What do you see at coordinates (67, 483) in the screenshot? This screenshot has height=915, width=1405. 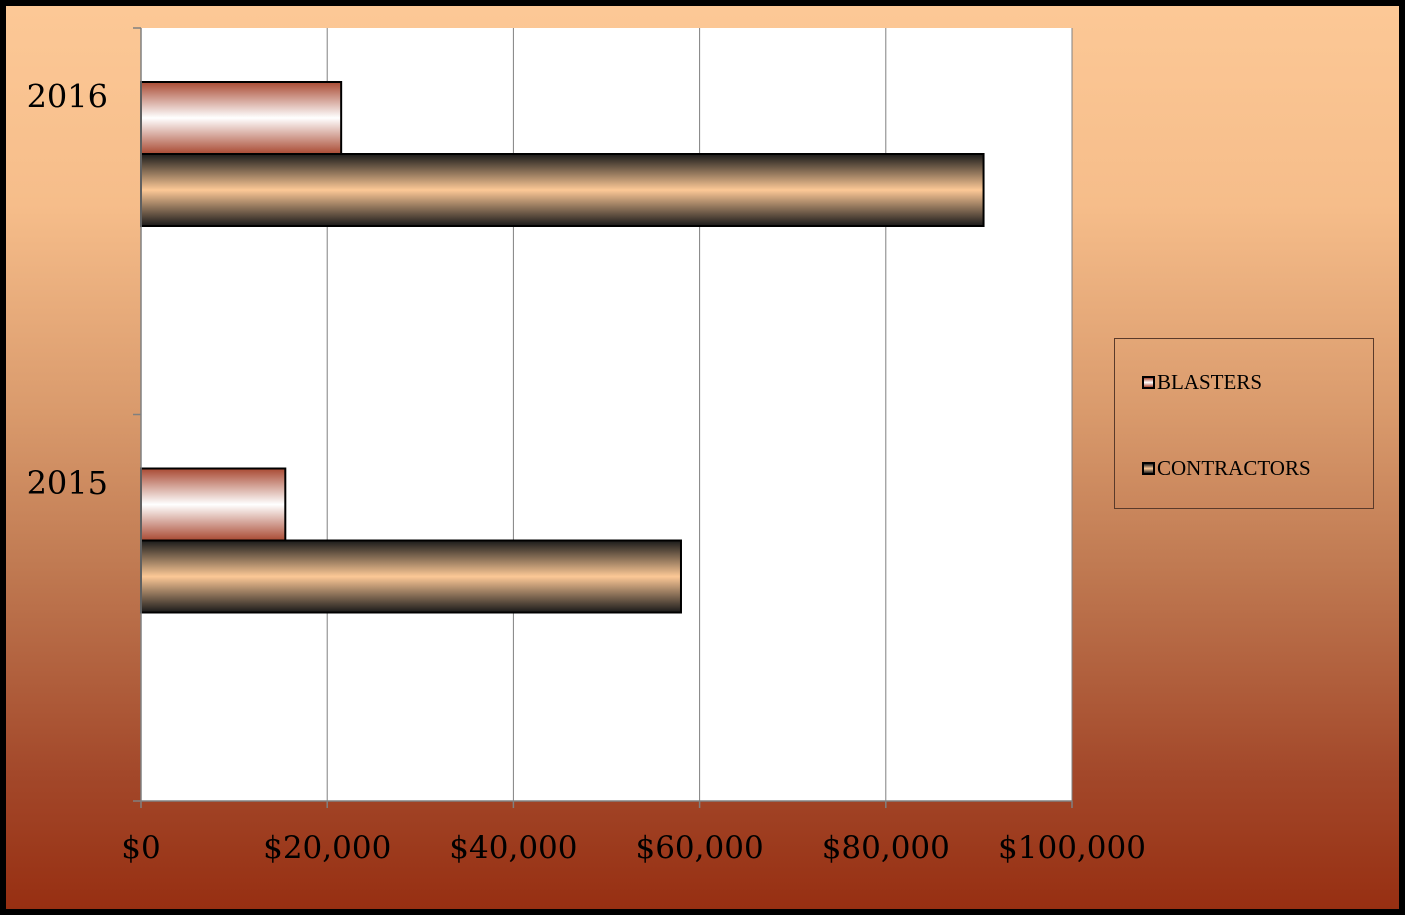 I see `y-category-label-2015: 2015` at bounding box center [67, 483].